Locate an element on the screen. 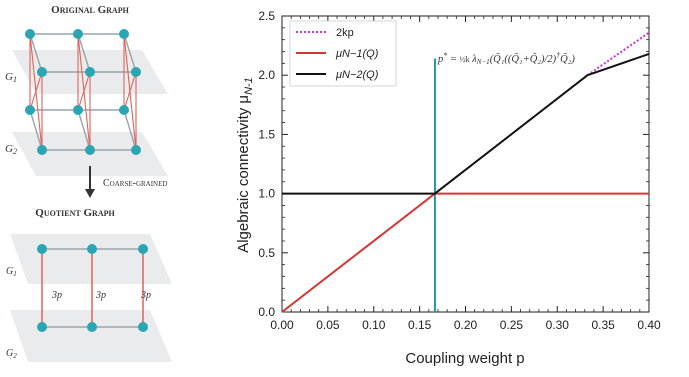 The height and width of the screenshot is (377, 689). x-tick-label: 0.05 is located at coordinates (328, 325).